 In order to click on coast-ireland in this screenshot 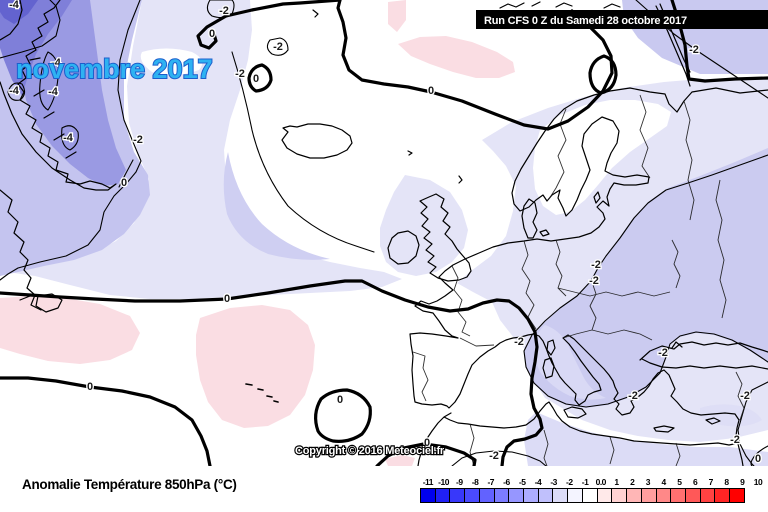, I will do `click(403, 247)`.